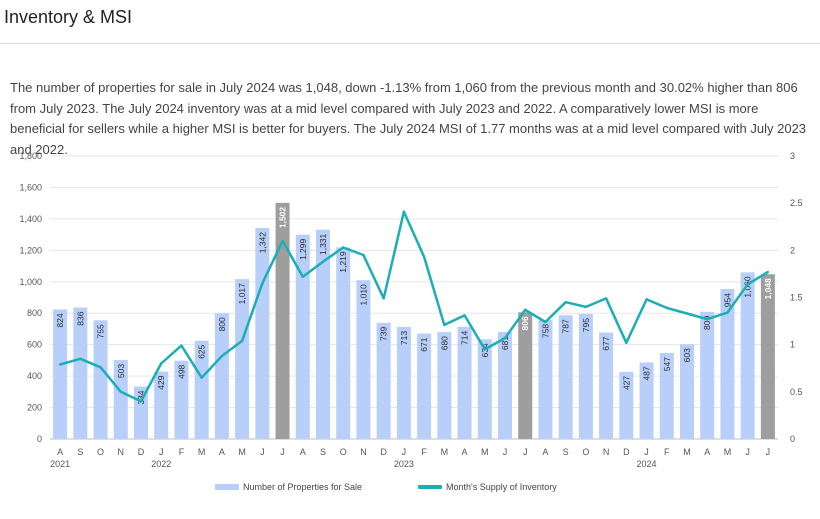  What do you see at coordinates (302, 487) in the screenshot?
I see `legend-label-bar: Number of Properties for Sale` at bounding box center [302, 487].